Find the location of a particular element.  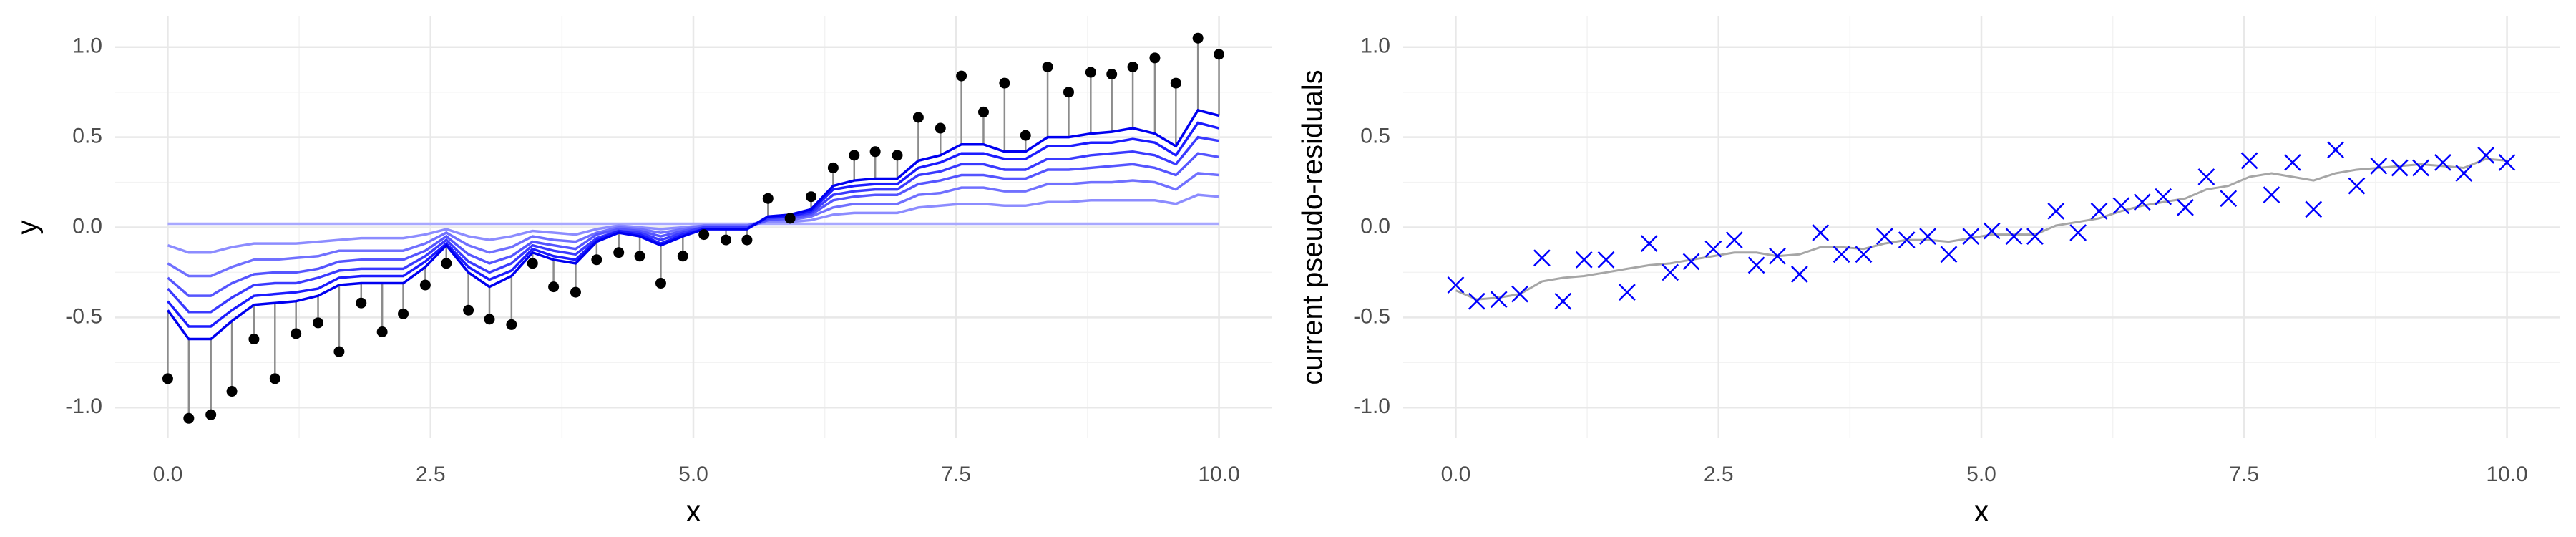

x-tick-label: 0.0 is located at coordinates (1456, 474).